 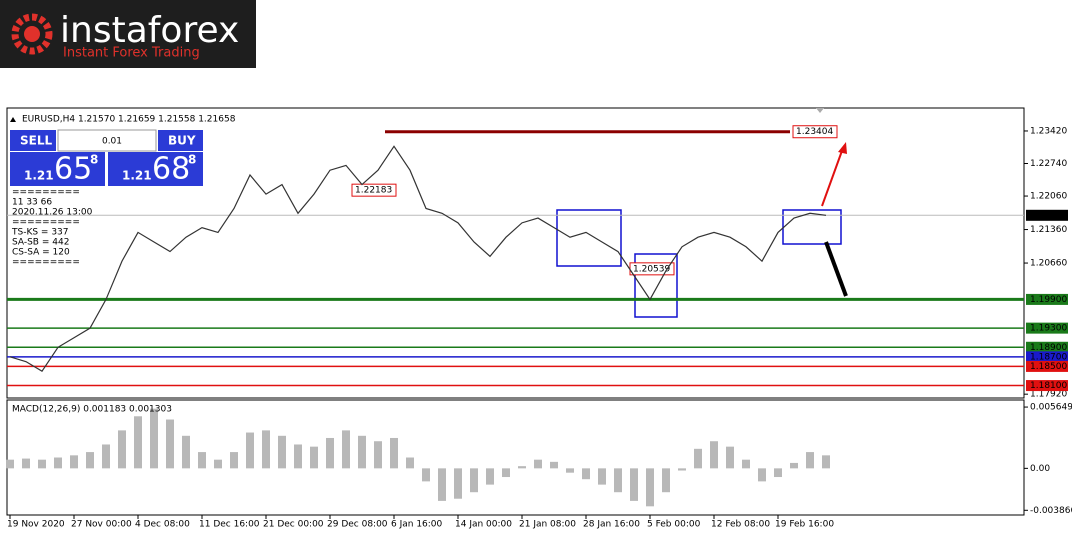 What do you see at coordinates (1048, 264) in the screenshot?
I see `y-tick-label: 1.20660` at bounding box center [1048, 264].